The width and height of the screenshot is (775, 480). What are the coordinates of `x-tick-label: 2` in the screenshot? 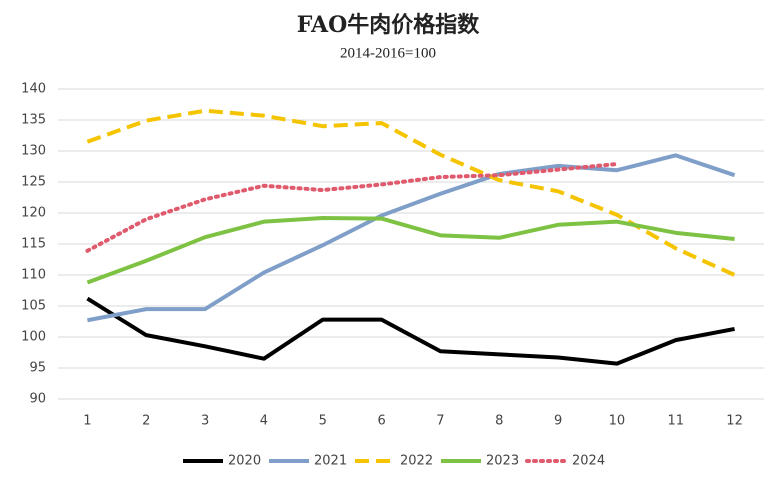 It's located at (146, 421).